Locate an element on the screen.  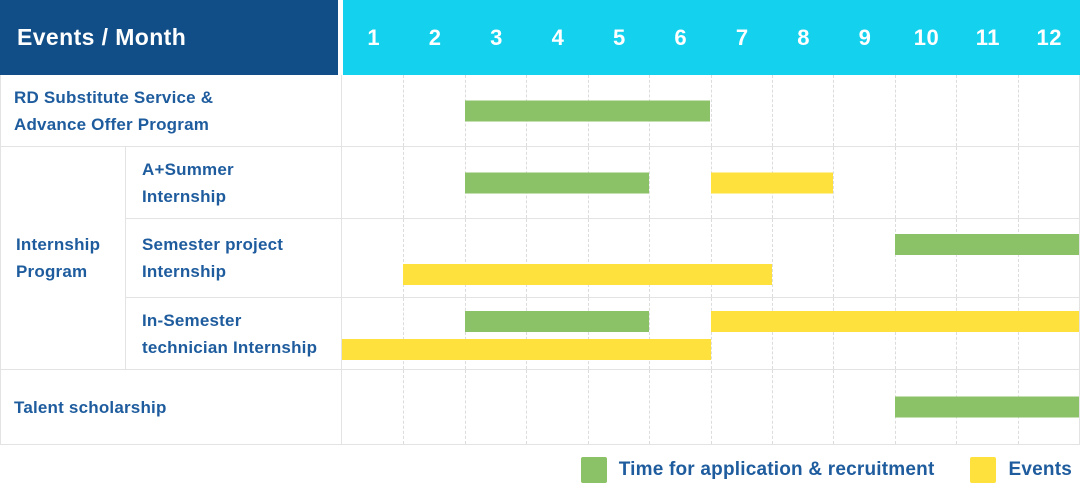
row-label: Semester project Internship is located at coordinates (213, 258).